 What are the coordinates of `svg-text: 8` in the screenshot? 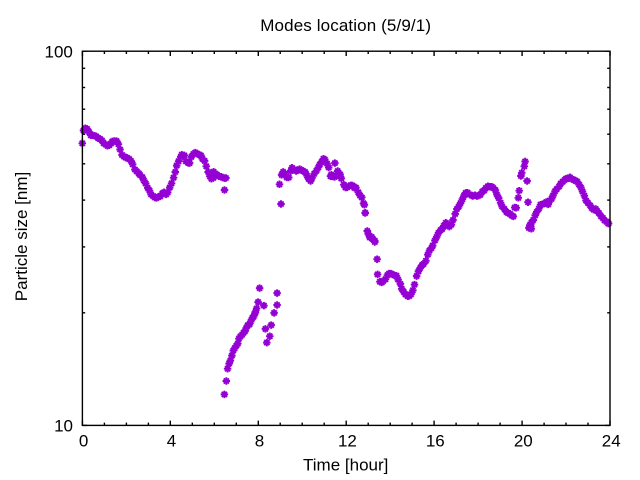 It's located at (259, 441).